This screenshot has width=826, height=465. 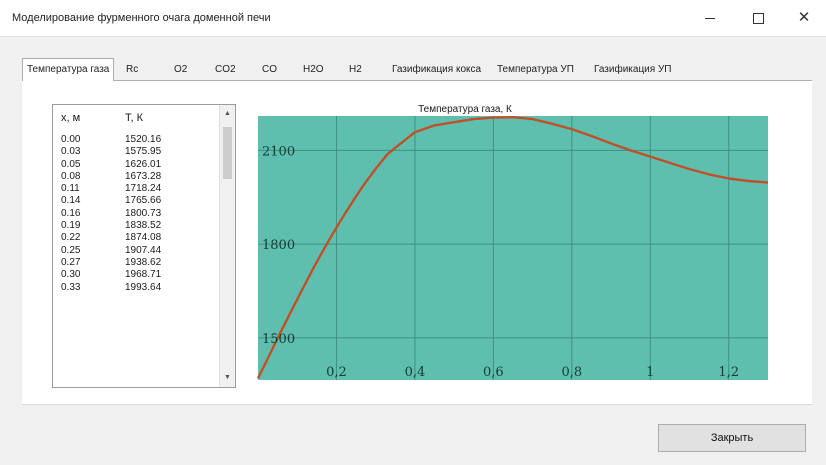 I want to click on cell-t: 1718.24, so click(x=143, y=189).